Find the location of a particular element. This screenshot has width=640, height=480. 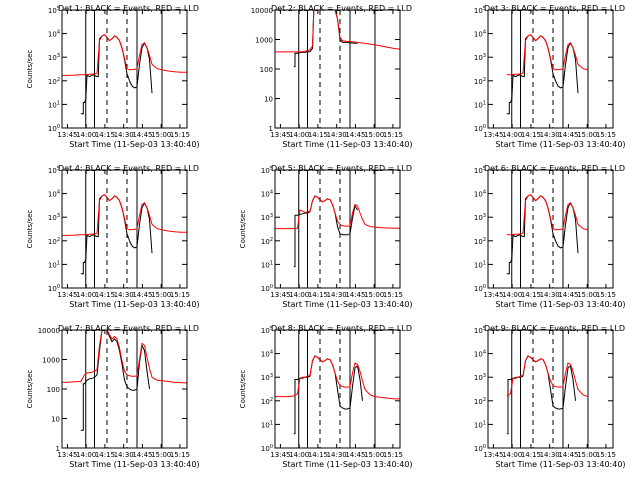

panel-title: Det 3: BLACK = Events, RED = LLD is located at coordinates (554, 8).